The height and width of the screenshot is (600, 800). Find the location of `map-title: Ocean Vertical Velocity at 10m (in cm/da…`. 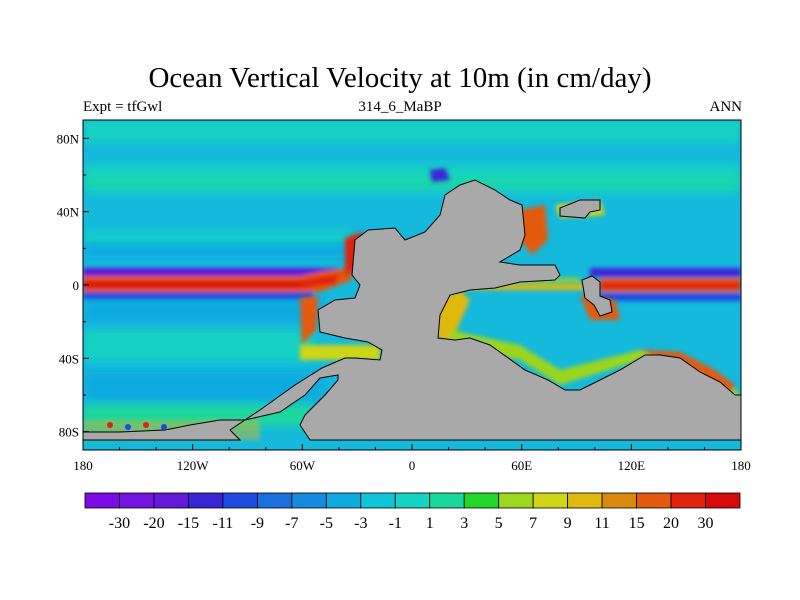

map-title: Ocean Vertical Velocity at 10m (in cm/da… is located at coordinates (400, 78).